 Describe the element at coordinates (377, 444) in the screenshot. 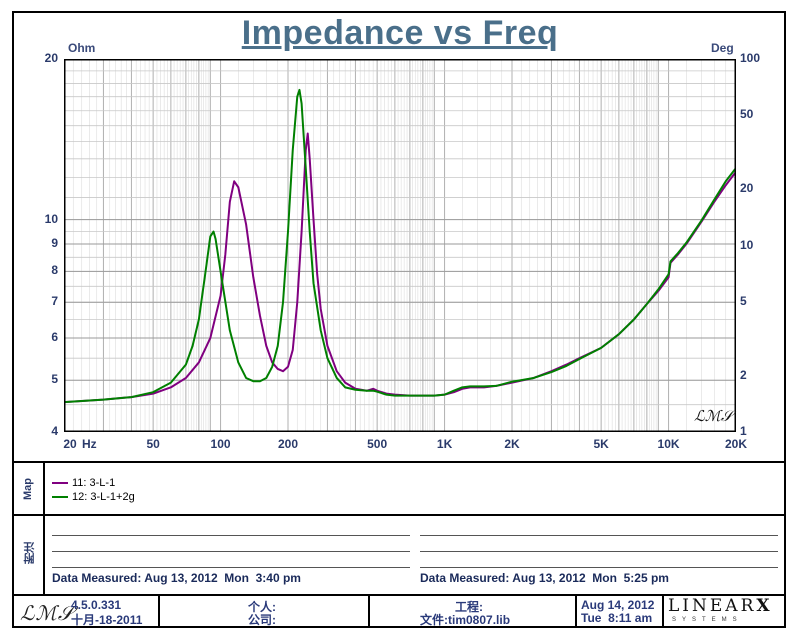

I see `x-axis-tick: 500` at that location.